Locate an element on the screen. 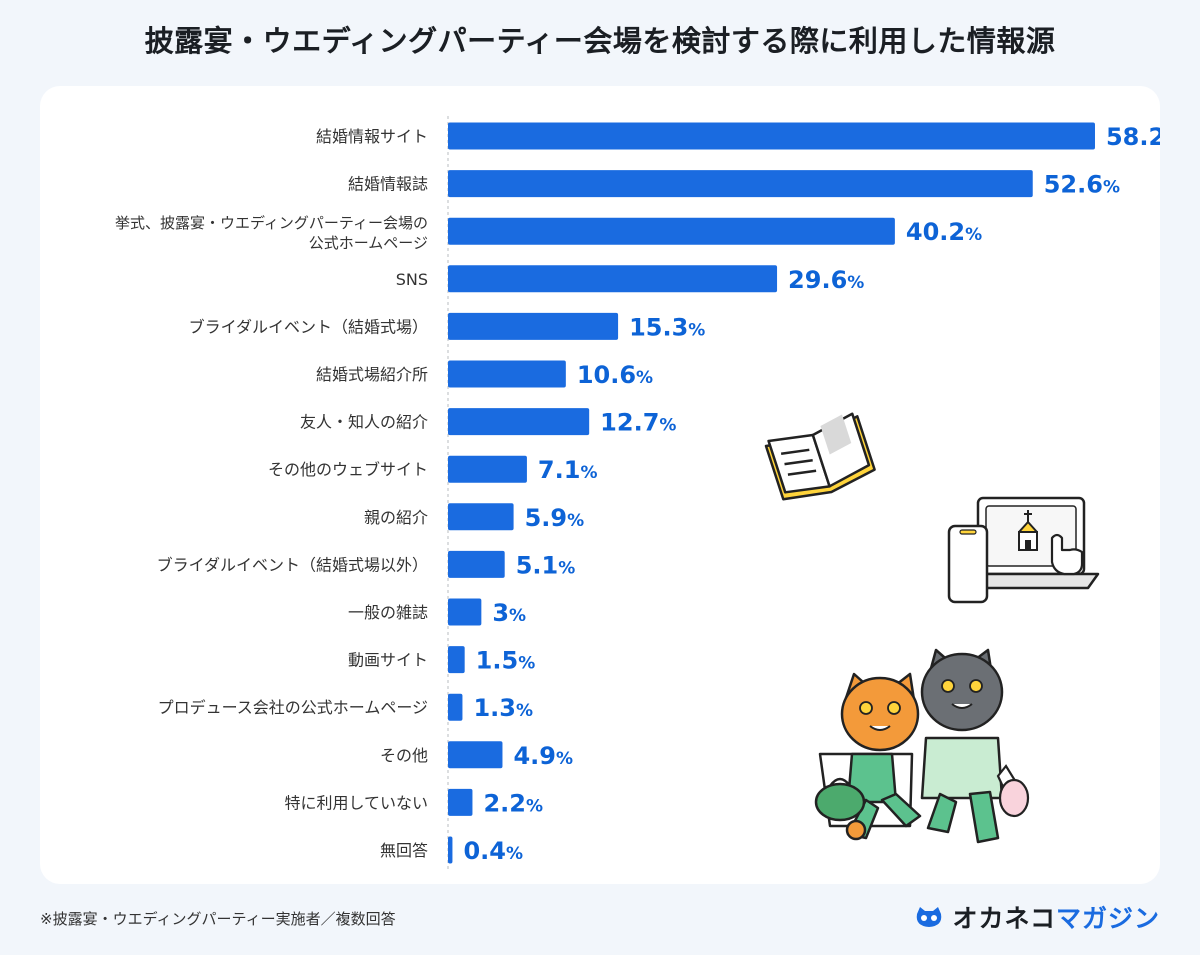 This screenshot has width=1200, height=955. category-label: 動画サイト is located at coordinates (388, 660).